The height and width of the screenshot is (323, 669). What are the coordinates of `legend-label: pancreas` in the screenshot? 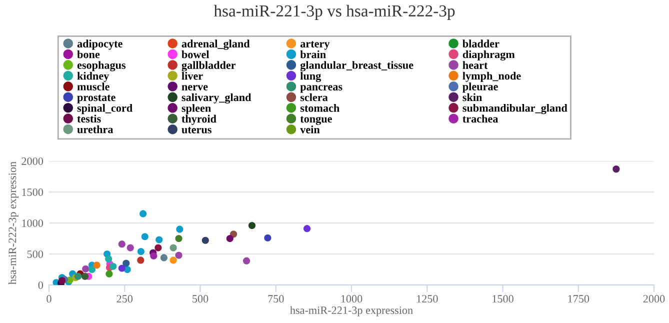 It's located at (321, 89).